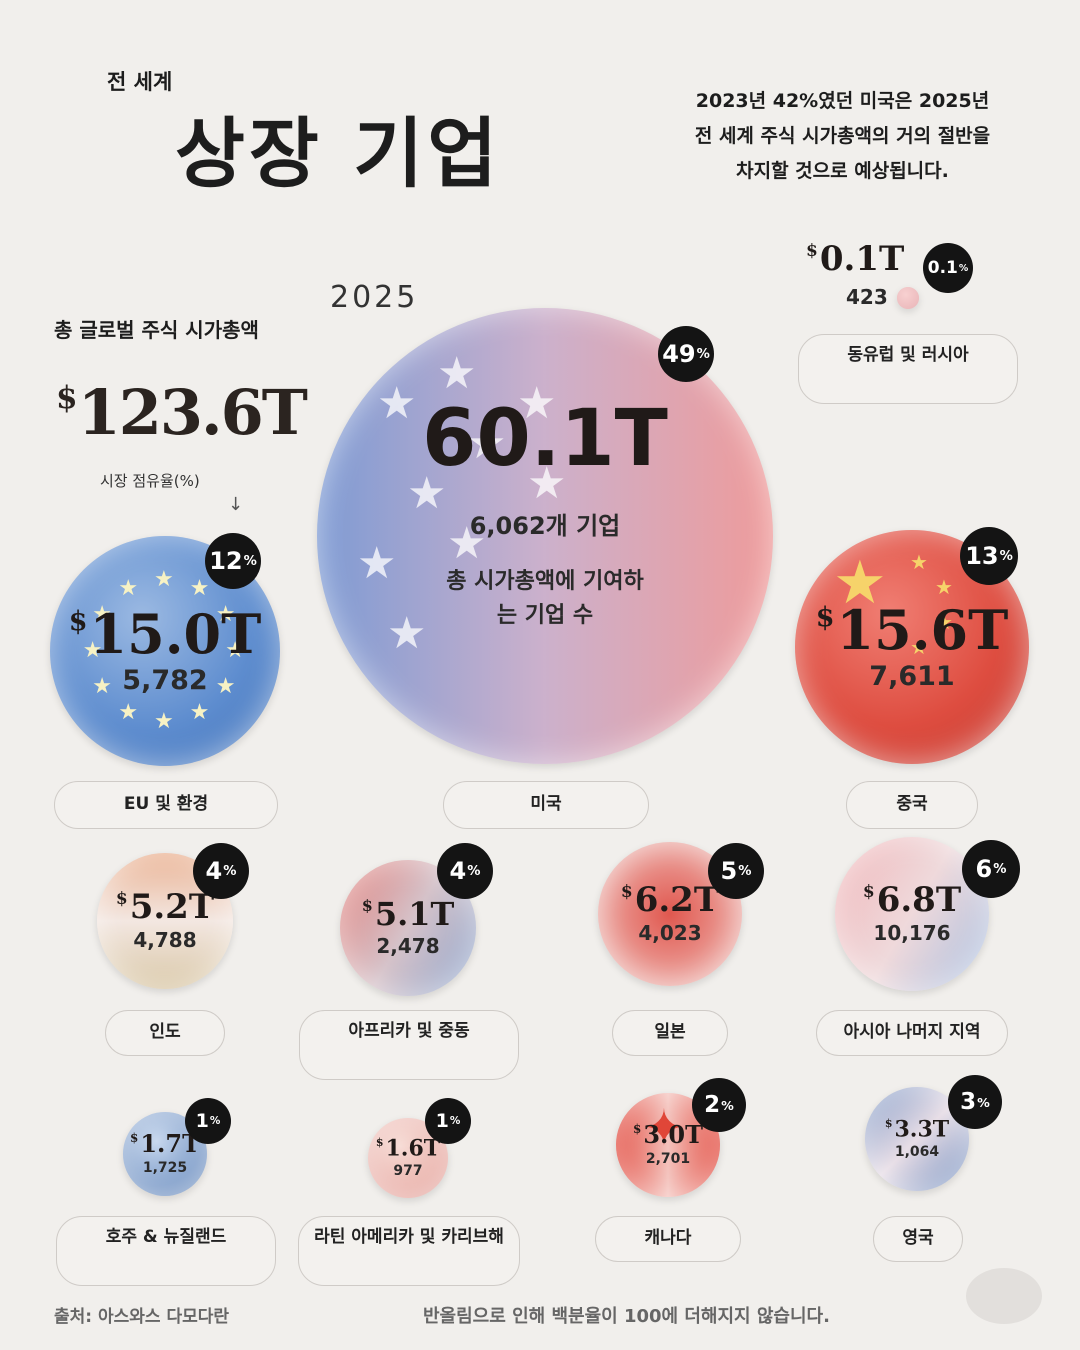  Describe the element at coordinates (917, 1139) in the screenshot. I see `bubble-content: $3.3T 1,064` at that location.